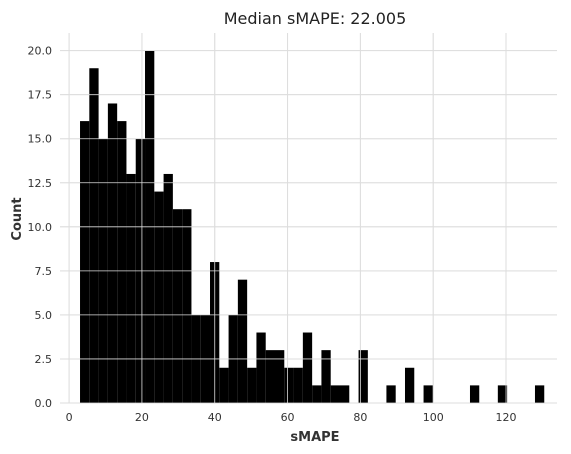 Image resolution: width=571 pixels, height=454 pixels. I want to click on x-tick-label: 60, so click(288, 417).